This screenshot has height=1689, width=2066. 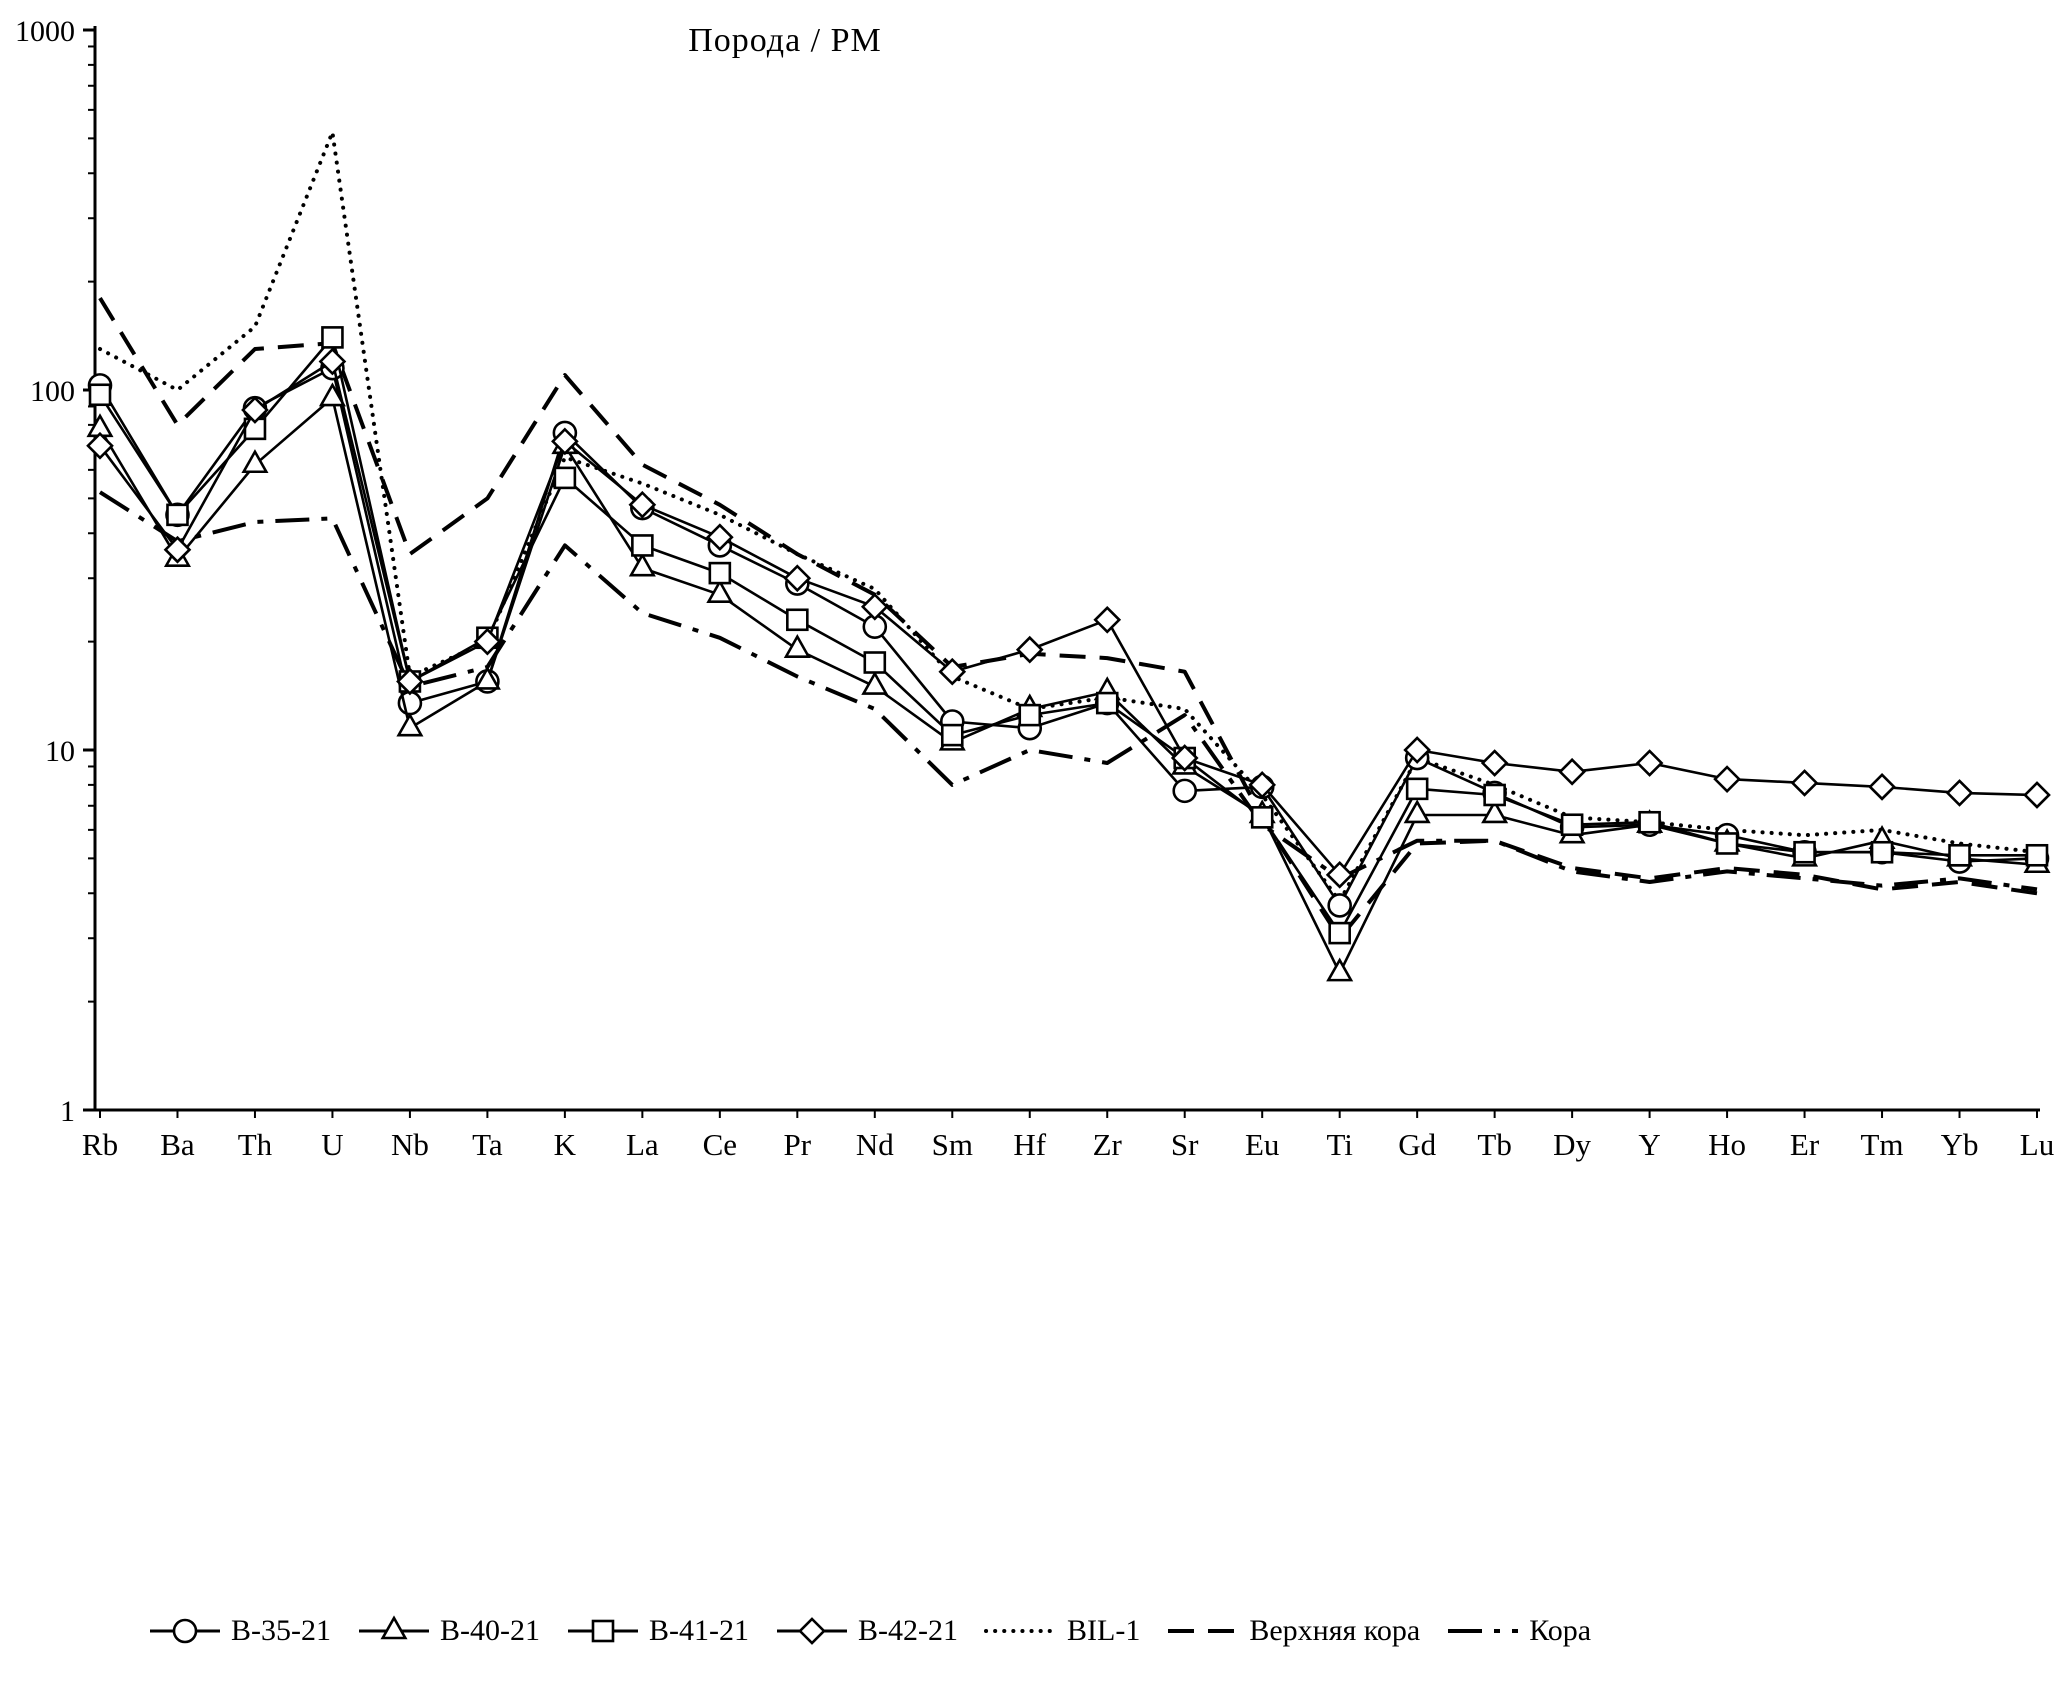 What do you see at coordinates (55, 571) in the screenshot?
I see `y-axis-labels: 1000 100 10 1` at bounding box center [55, 571].